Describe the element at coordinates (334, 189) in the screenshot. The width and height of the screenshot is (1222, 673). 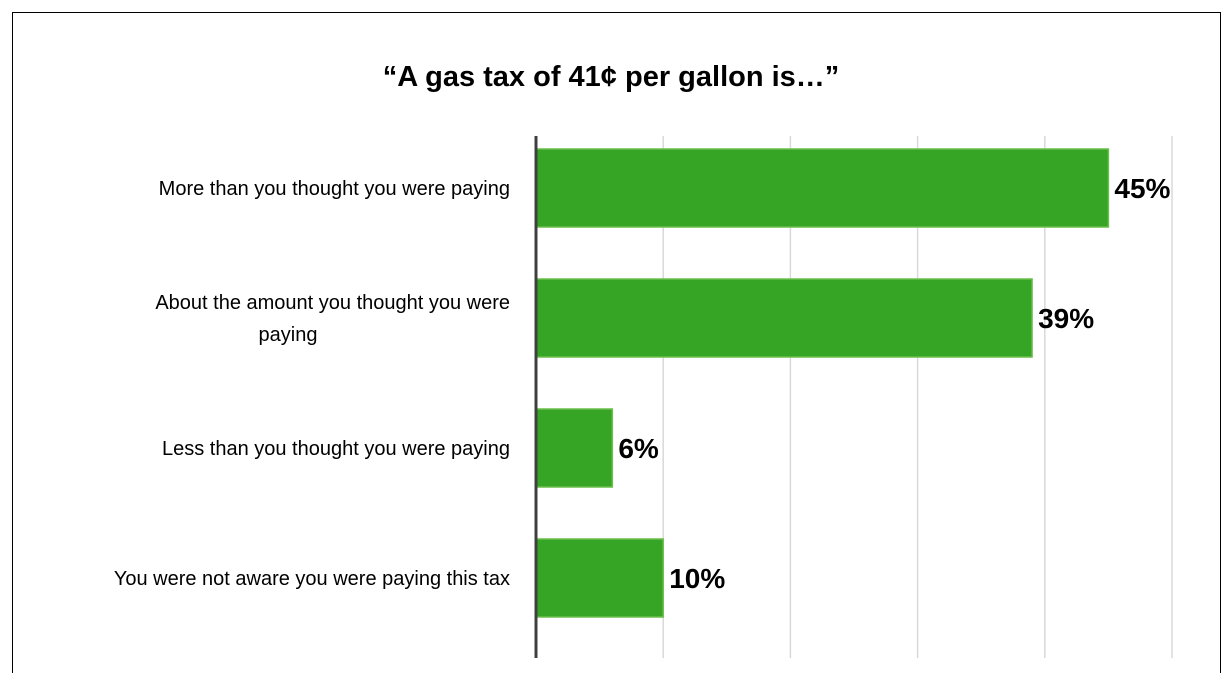
I see `category-label: More than you thought you were paying` at that location.